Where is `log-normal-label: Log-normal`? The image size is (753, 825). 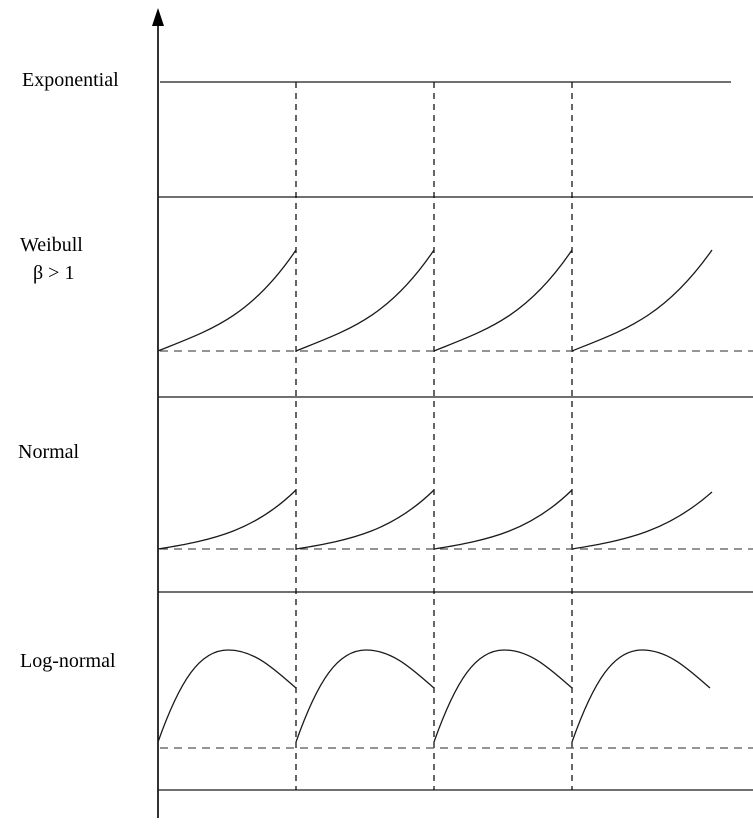 log-normal-label: Log-normal is located at coordinates (68, 661).